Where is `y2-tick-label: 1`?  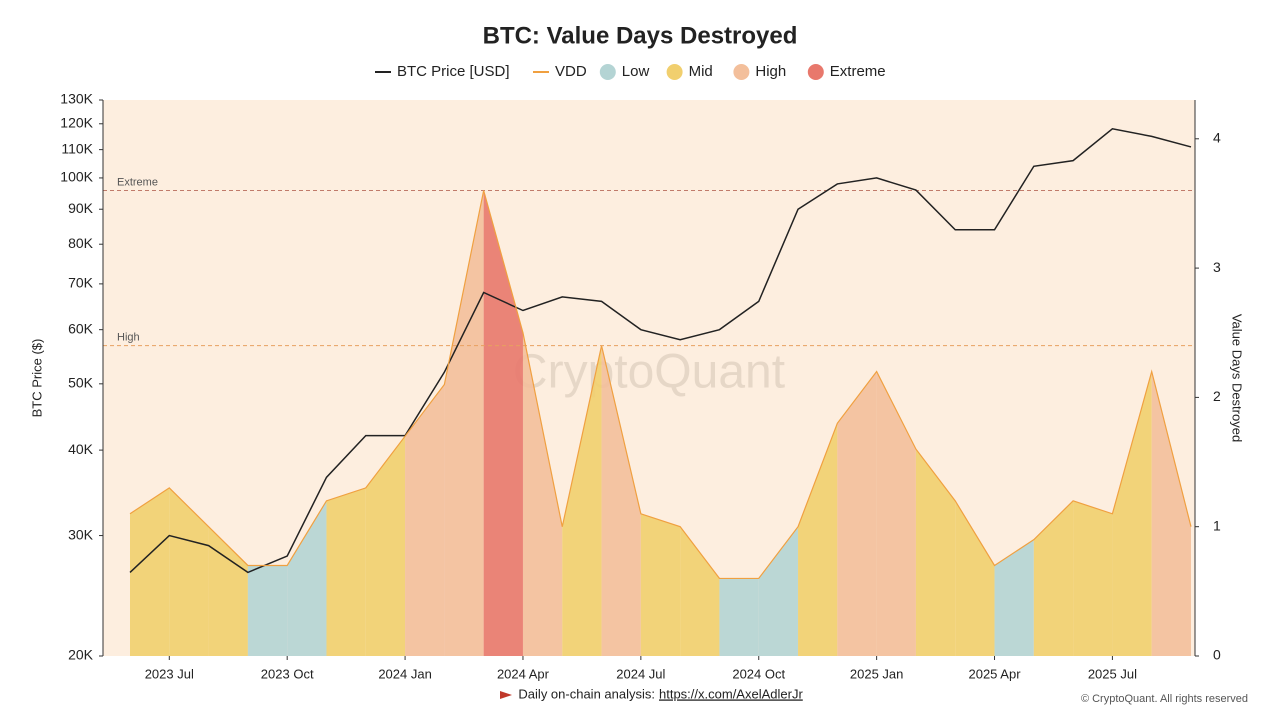
y2-tick-label: 1 is located at coordinates (1217, 525).